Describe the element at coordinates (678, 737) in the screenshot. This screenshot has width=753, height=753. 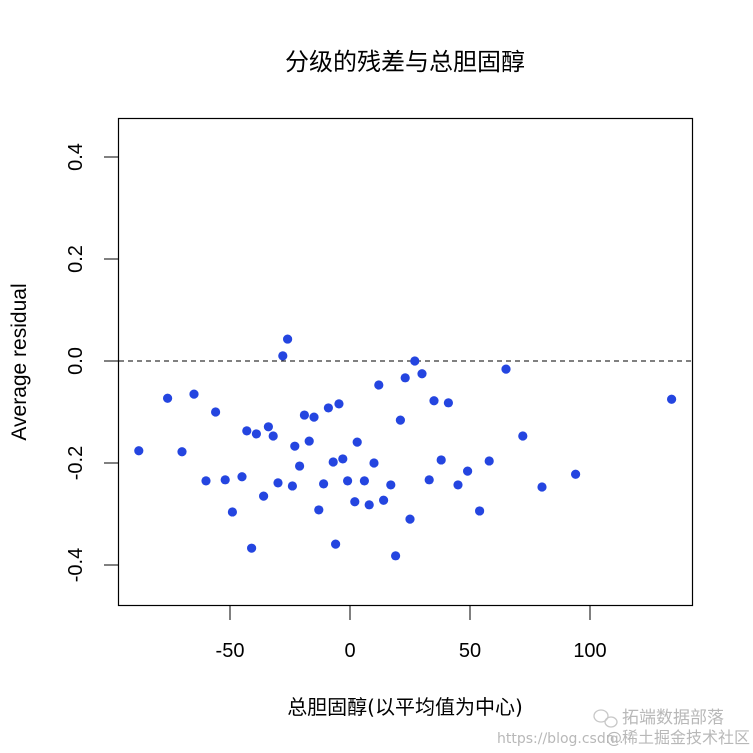
I see `watermark-community: @稀土掘金技术社区` at that location.